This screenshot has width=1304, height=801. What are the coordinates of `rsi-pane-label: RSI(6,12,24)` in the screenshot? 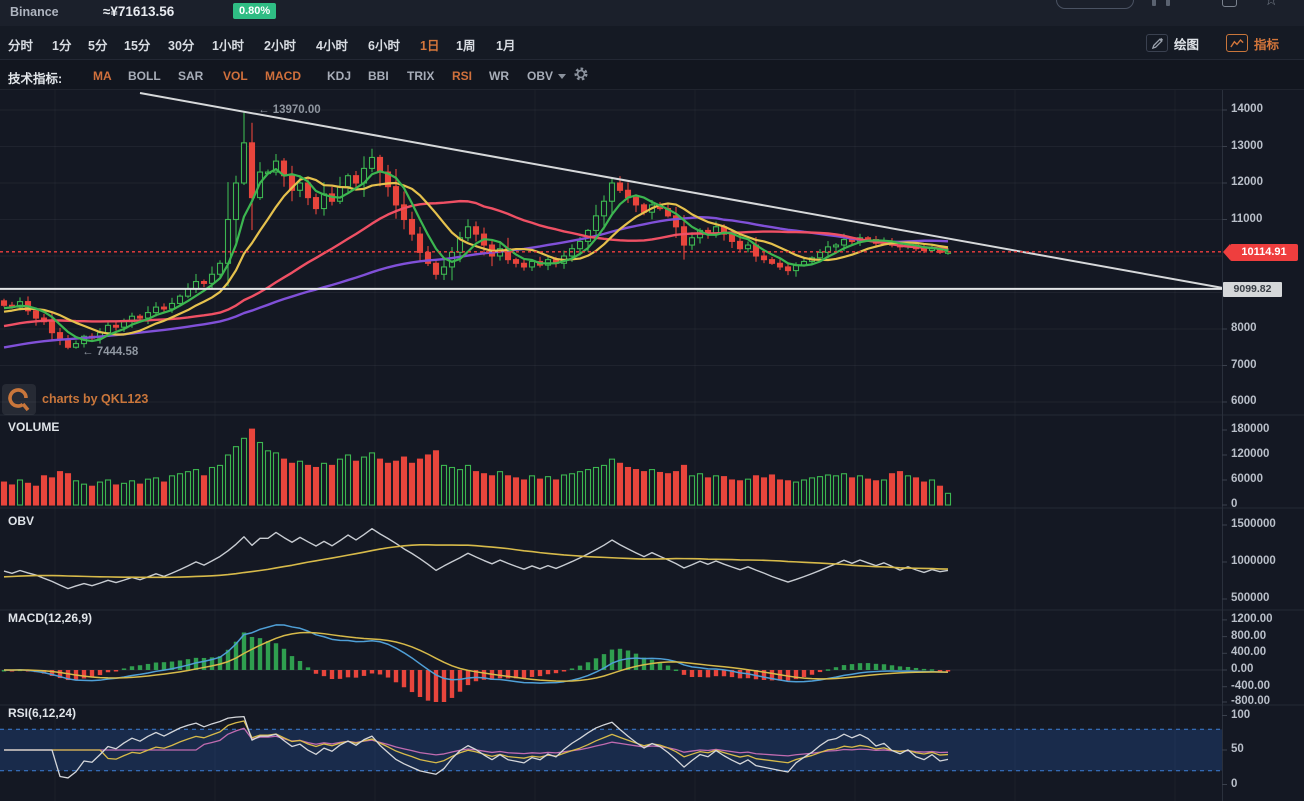 It's located at (42, 713).